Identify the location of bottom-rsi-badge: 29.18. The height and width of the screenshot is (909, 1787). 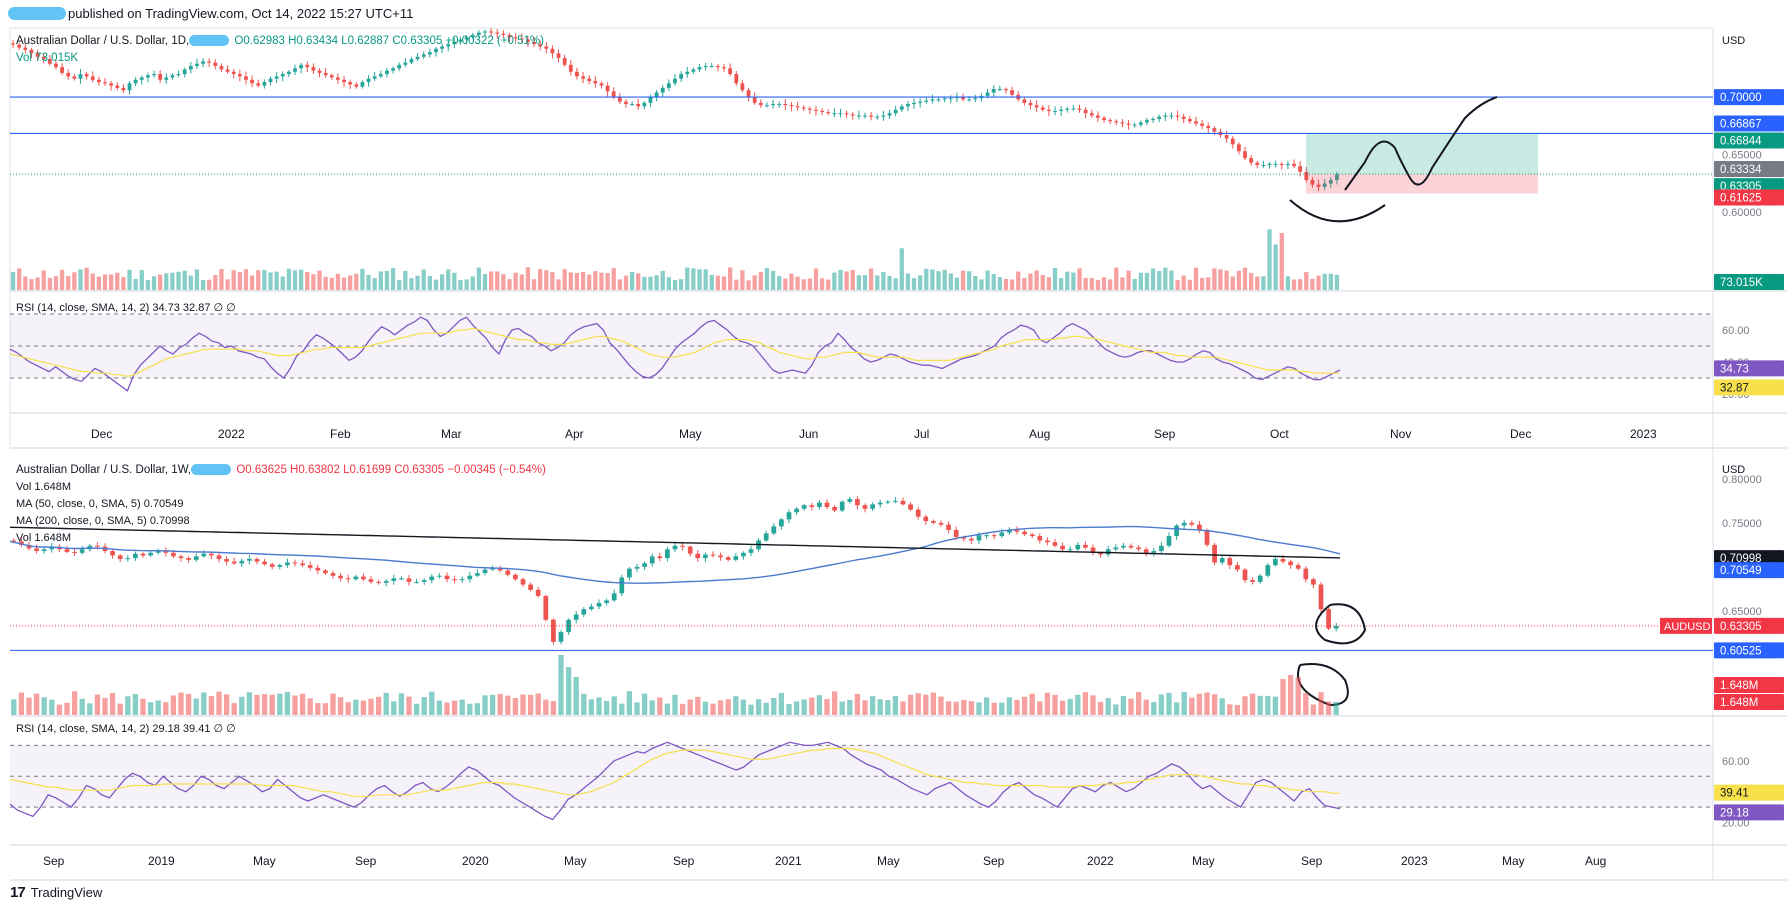
(1734, 813).